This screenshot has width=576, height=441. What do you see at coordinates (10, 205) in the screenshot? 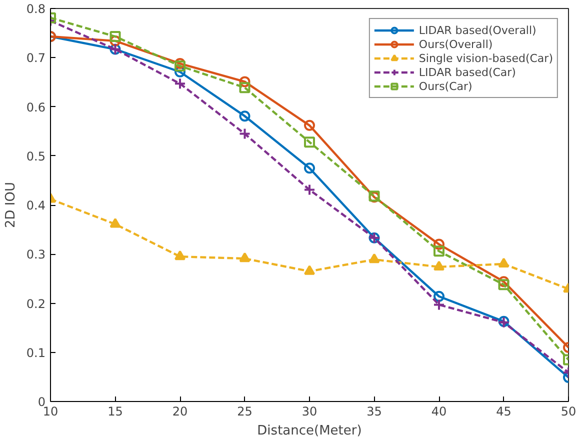
I see `y-axis-title: 2D IOU` at bounding box center [10, 205].